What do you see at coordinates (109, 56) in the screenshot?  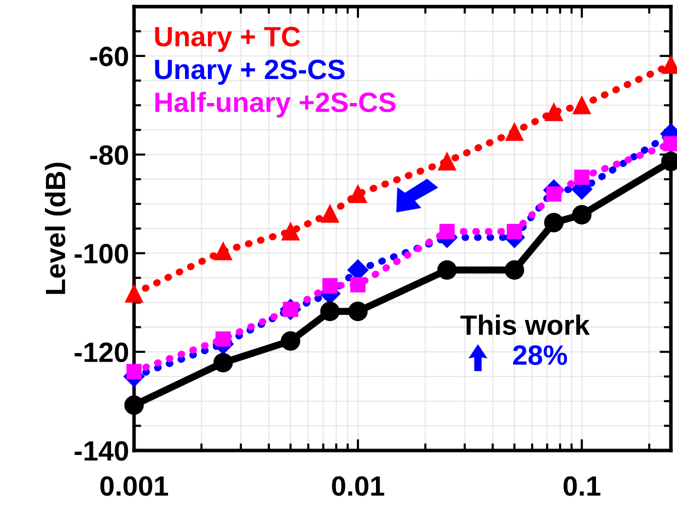 I see `y-tick-label: -60` at bounding box center [109, 56].